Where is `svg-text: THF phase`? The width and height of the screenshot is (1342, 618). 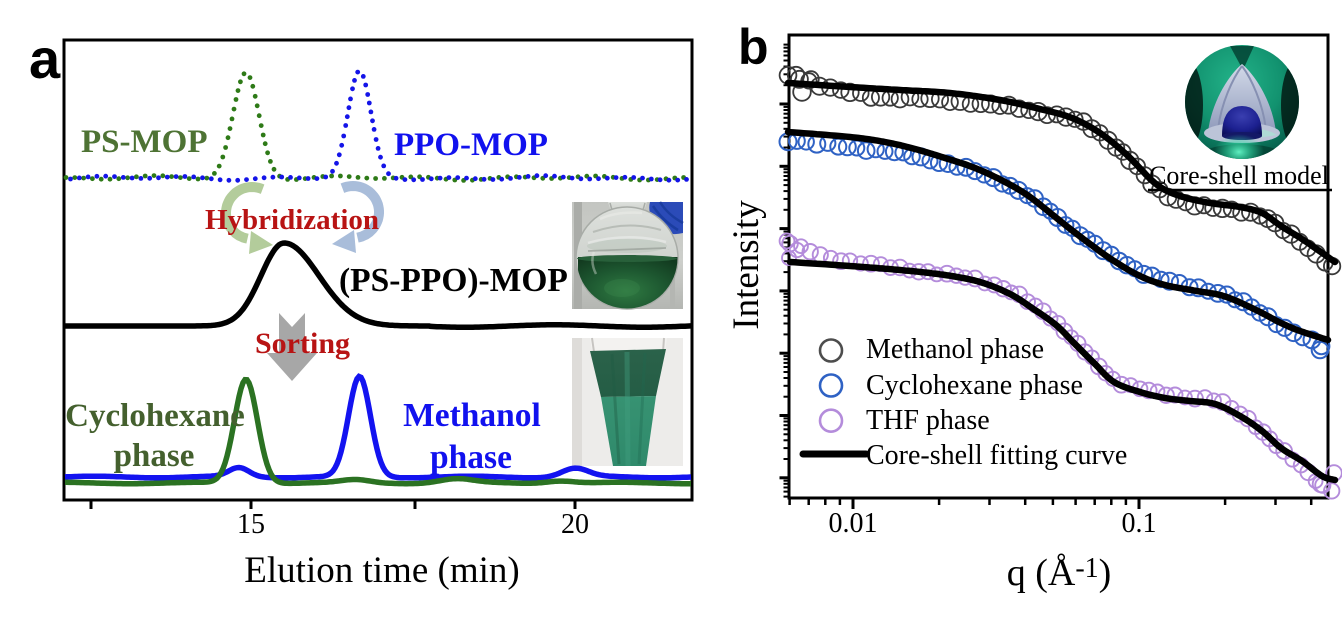 svg-text: THF phase is located at coordinates (928, 420).